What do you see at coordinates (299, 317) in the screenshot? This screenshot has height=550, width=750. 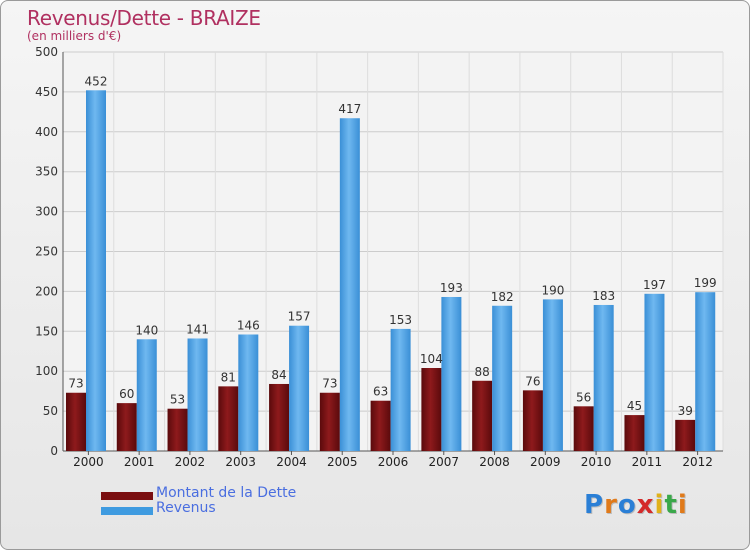 I see `data-label-revenus: 157` at bounding box center [299, 317].